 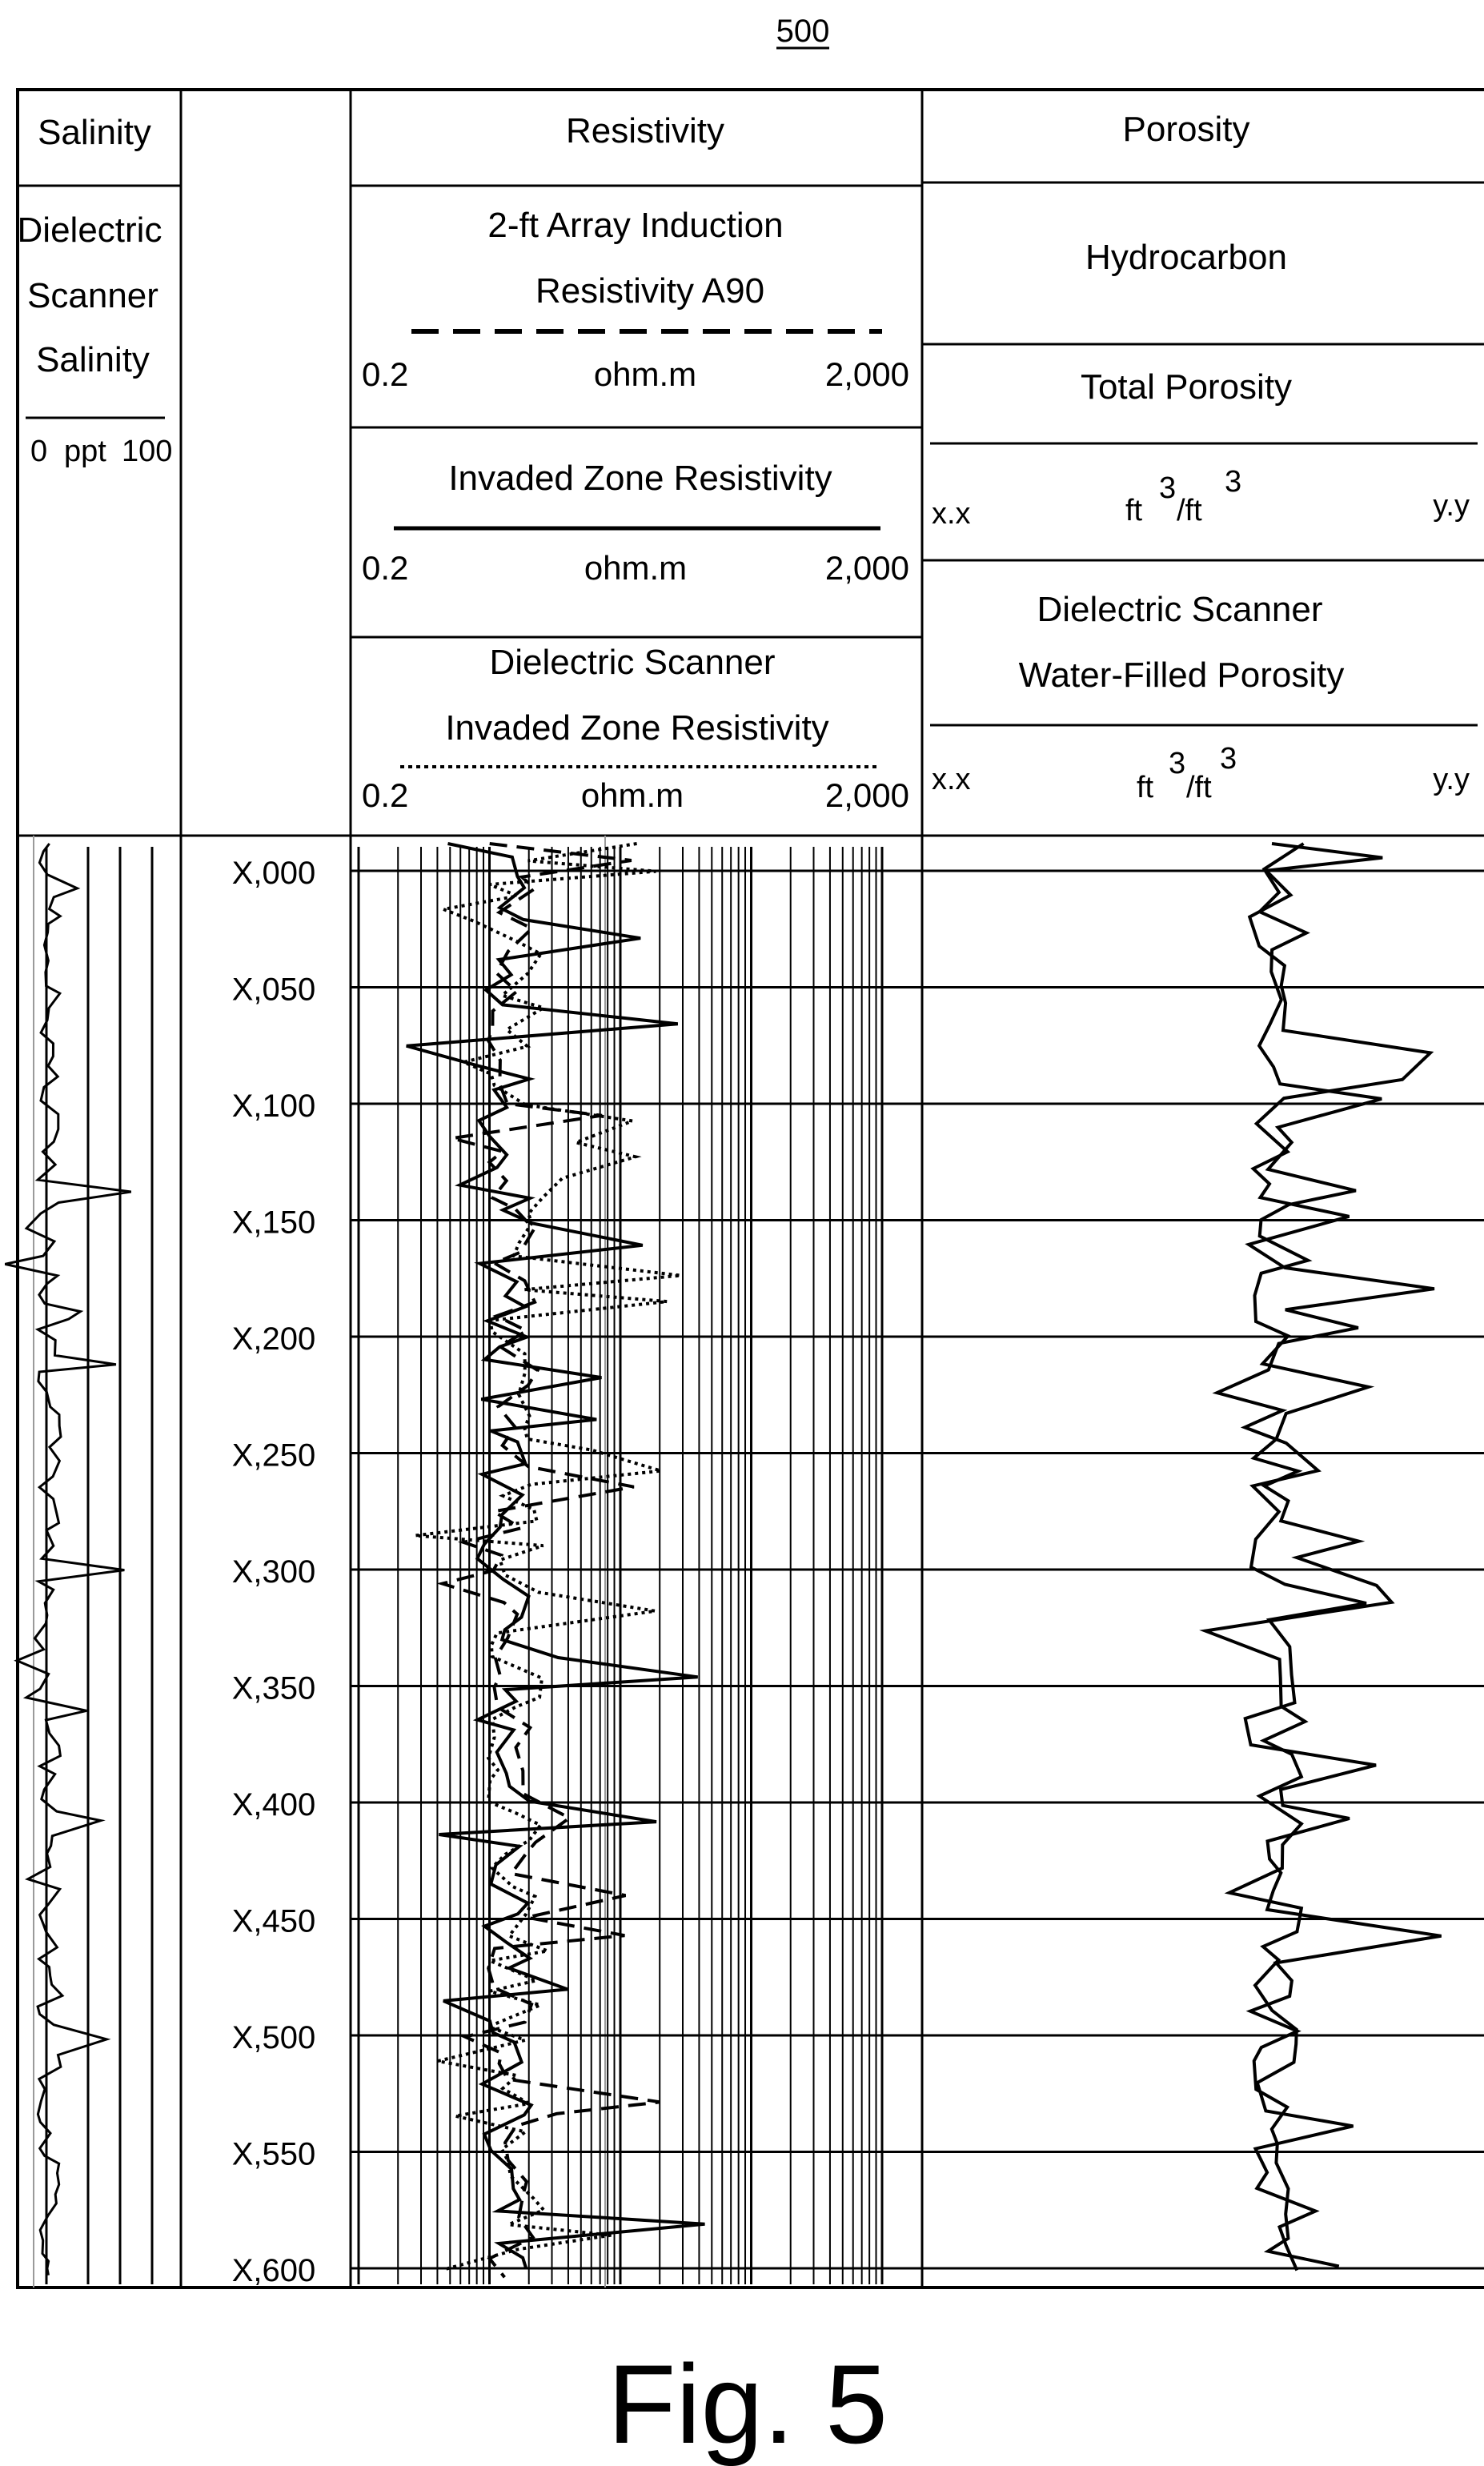 What do you see at coordinates (274, 1688) in the screenshot?
I see `depth-label: X,350` at bounding box center [274, 1688].